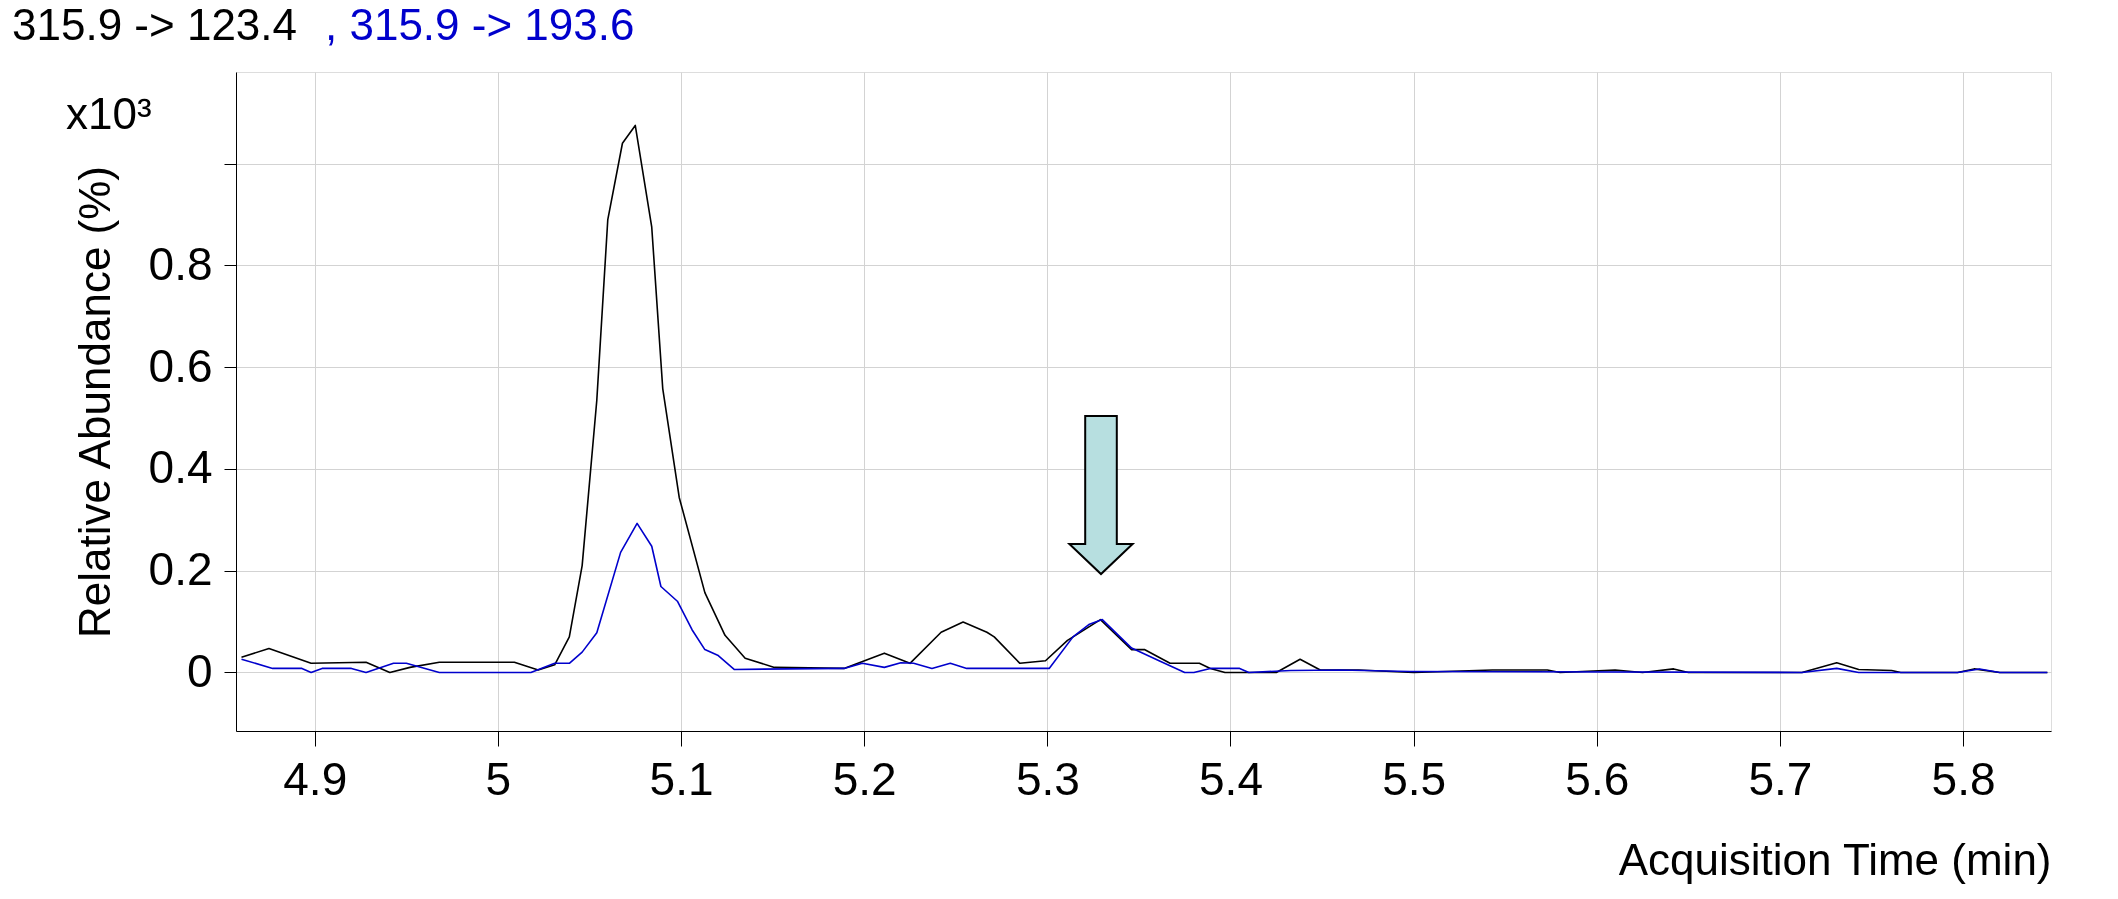  Describe the element at coordinates (1144, 598) in the screenshot. I see `line-series` at that location.